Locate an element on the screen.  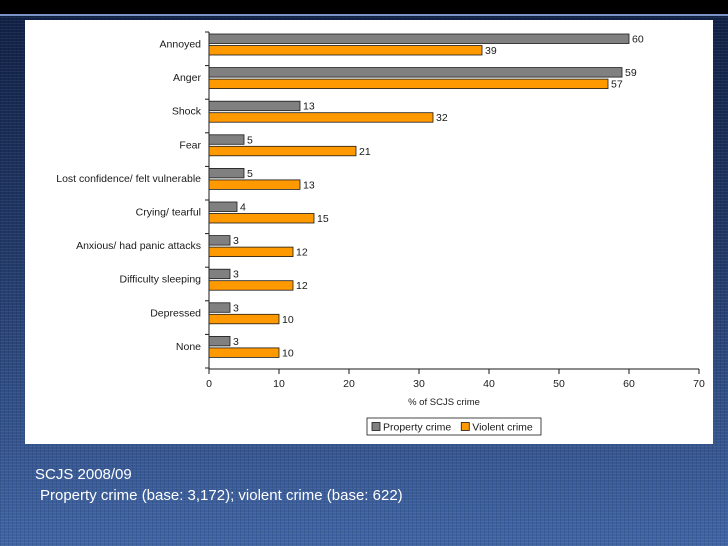
x-tick-label: 70 is located at coordinates (699, 384).